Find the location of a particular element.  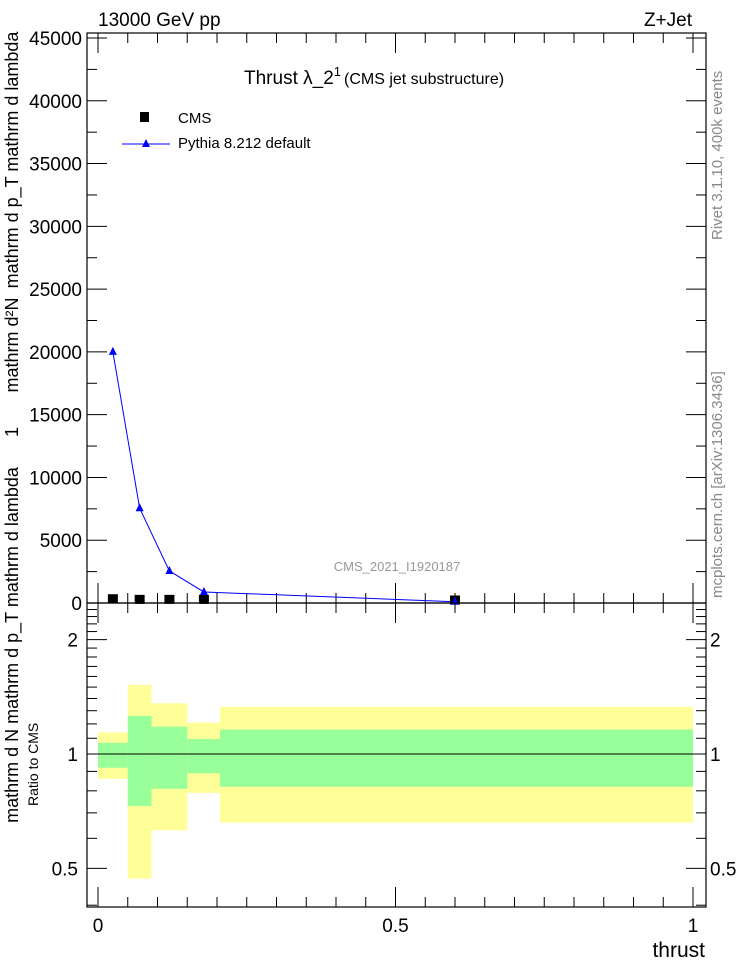

y-tick-label: 30000 is located at coordinates (55, 227).